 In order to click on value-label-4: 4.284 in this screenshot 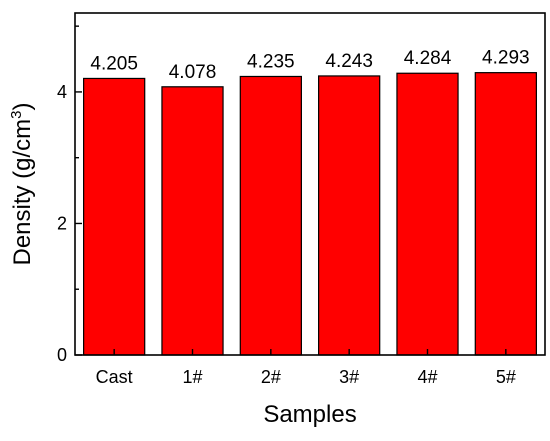, I will do `click(428, 58)`.